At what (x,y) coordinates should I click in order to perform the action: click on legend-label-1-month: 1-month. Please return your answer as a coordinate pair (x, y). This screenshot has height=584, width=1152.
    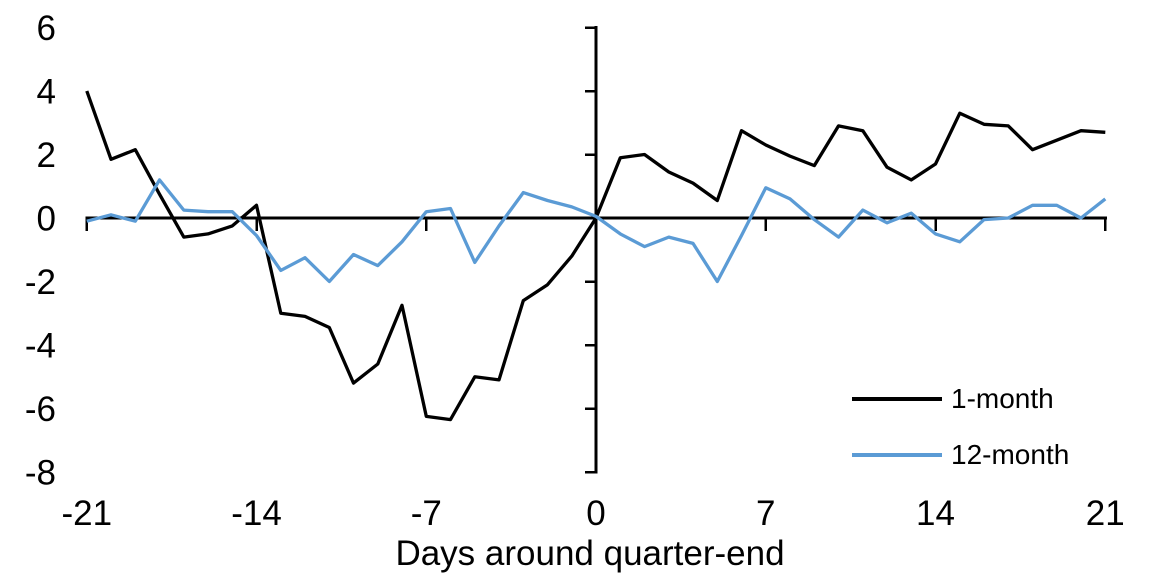
    Looking at the image, I should click on (1002, 398).